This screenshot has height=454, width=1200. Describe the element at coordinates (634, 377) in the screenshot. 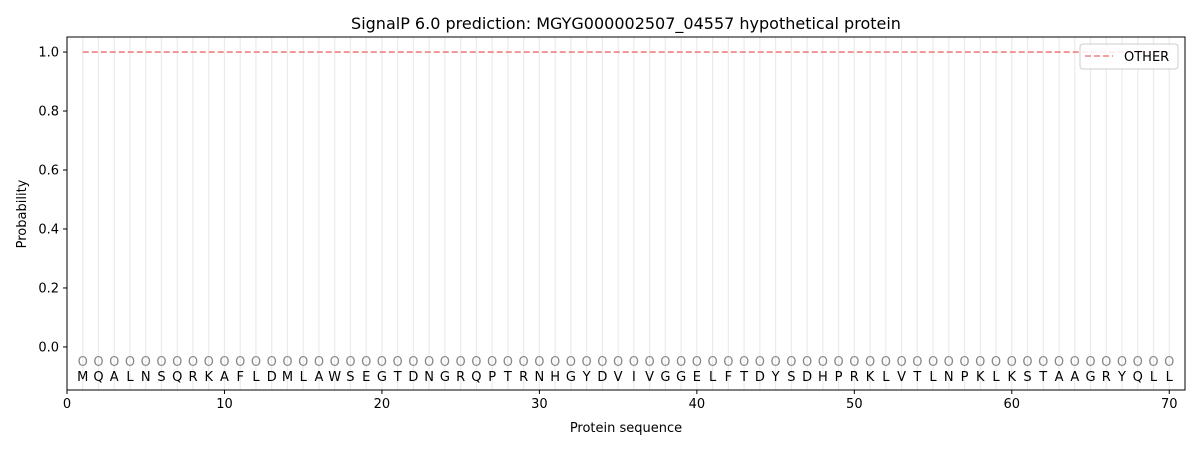

I see `residue-label: I` at that location.